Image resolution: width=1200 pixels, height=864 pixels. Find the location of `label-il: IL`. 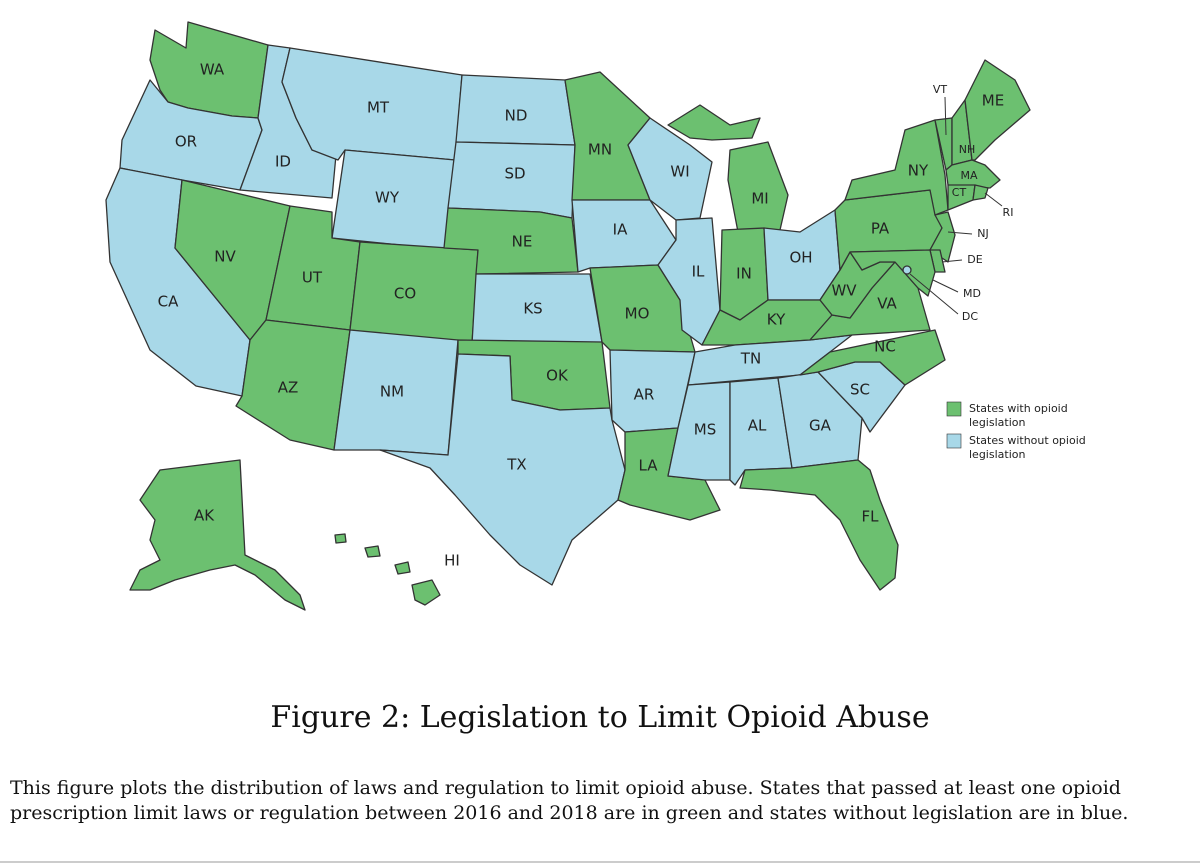

label-il: IL is located at coordinates (698, 272).